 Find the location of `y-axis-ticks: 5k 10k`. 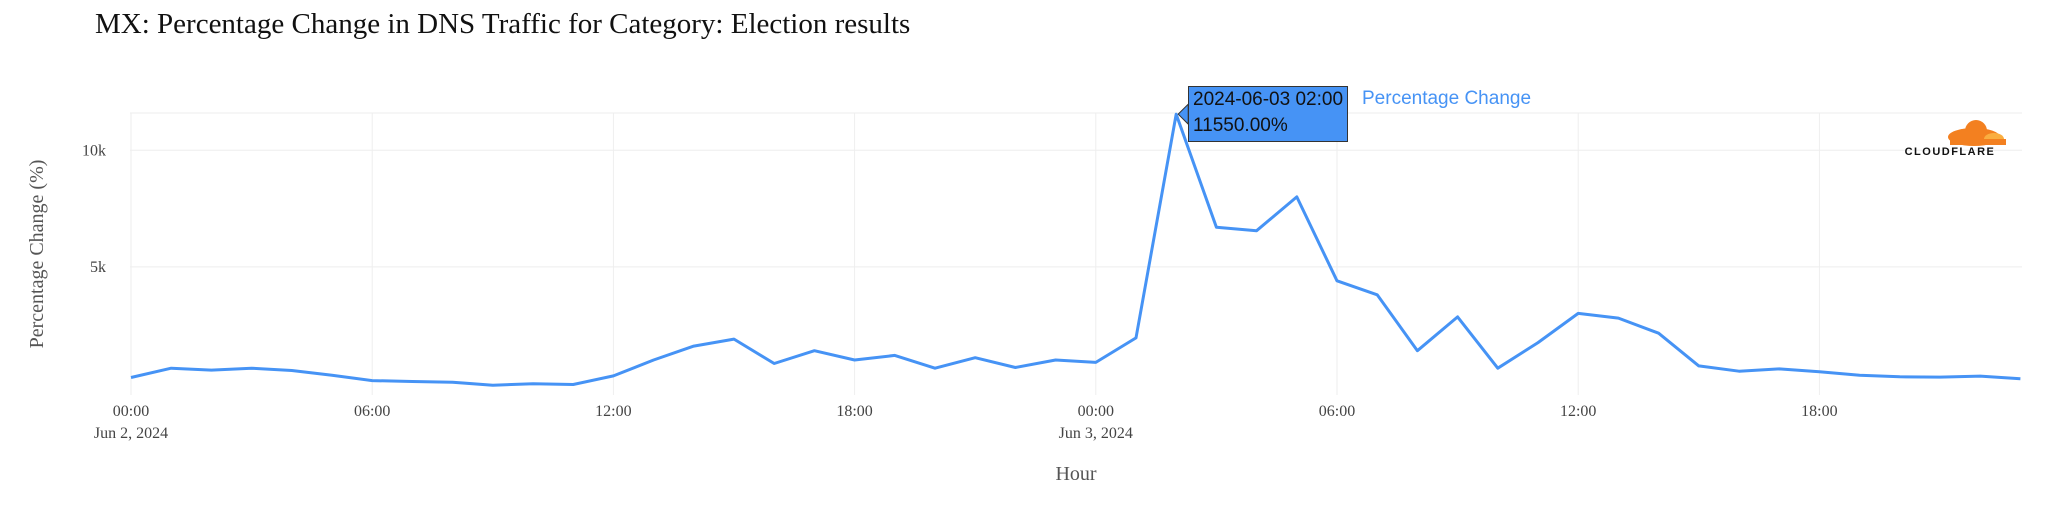

y-axis-ticks: 5k 10k is located at coordinates (94, 209).